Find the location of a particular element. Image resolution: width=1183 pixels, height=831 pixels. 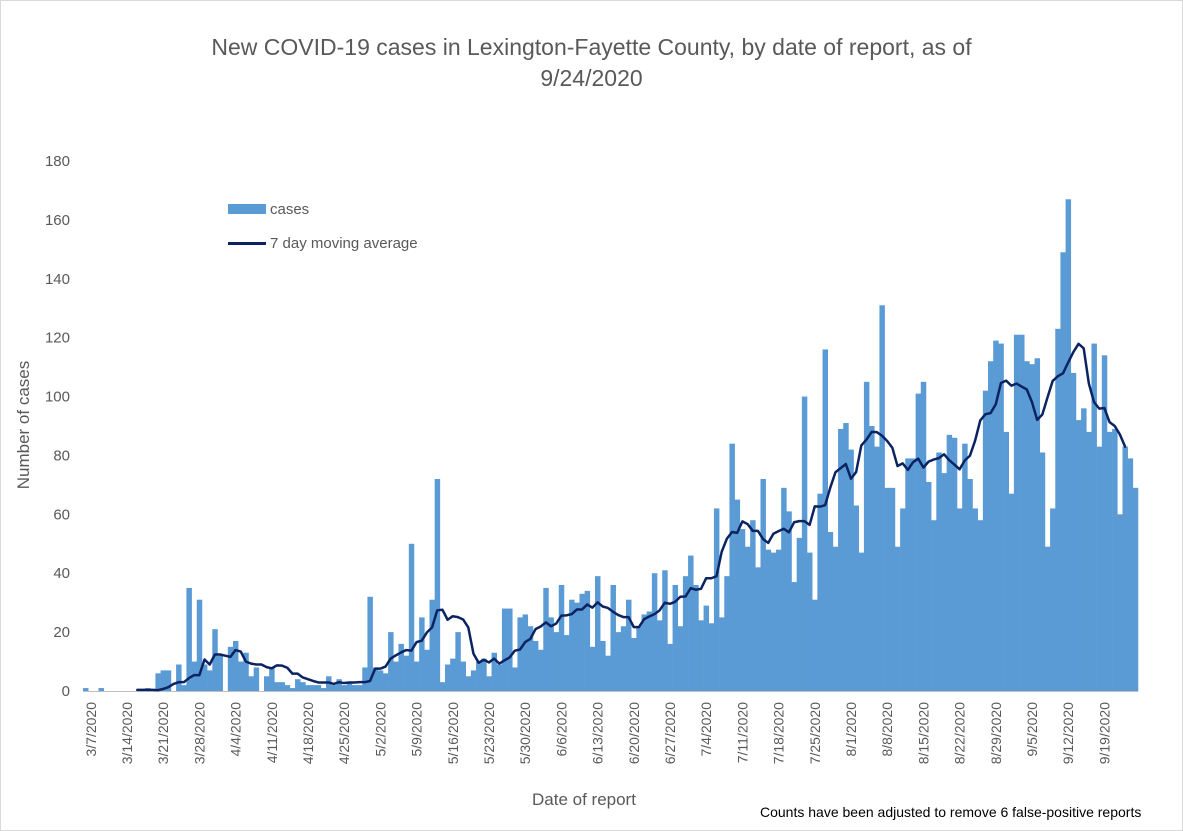

y-tick-label: 0 is located at coordinates (66, 691).